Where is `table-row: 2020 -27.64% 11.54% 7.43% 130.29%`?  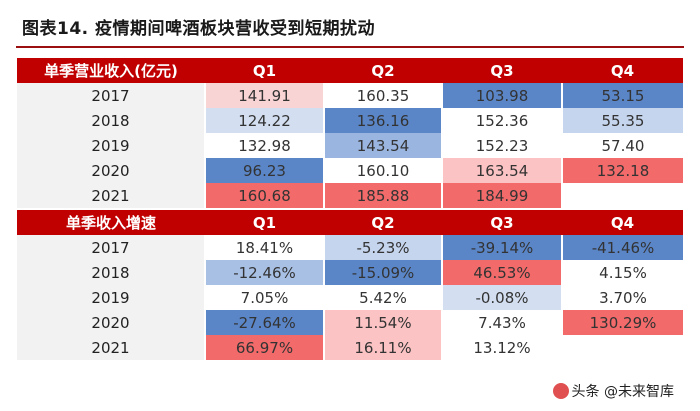 table-row: 2020 -27.64% 11.54% 7.43% 130.29% is located at coordinates (350, 322).